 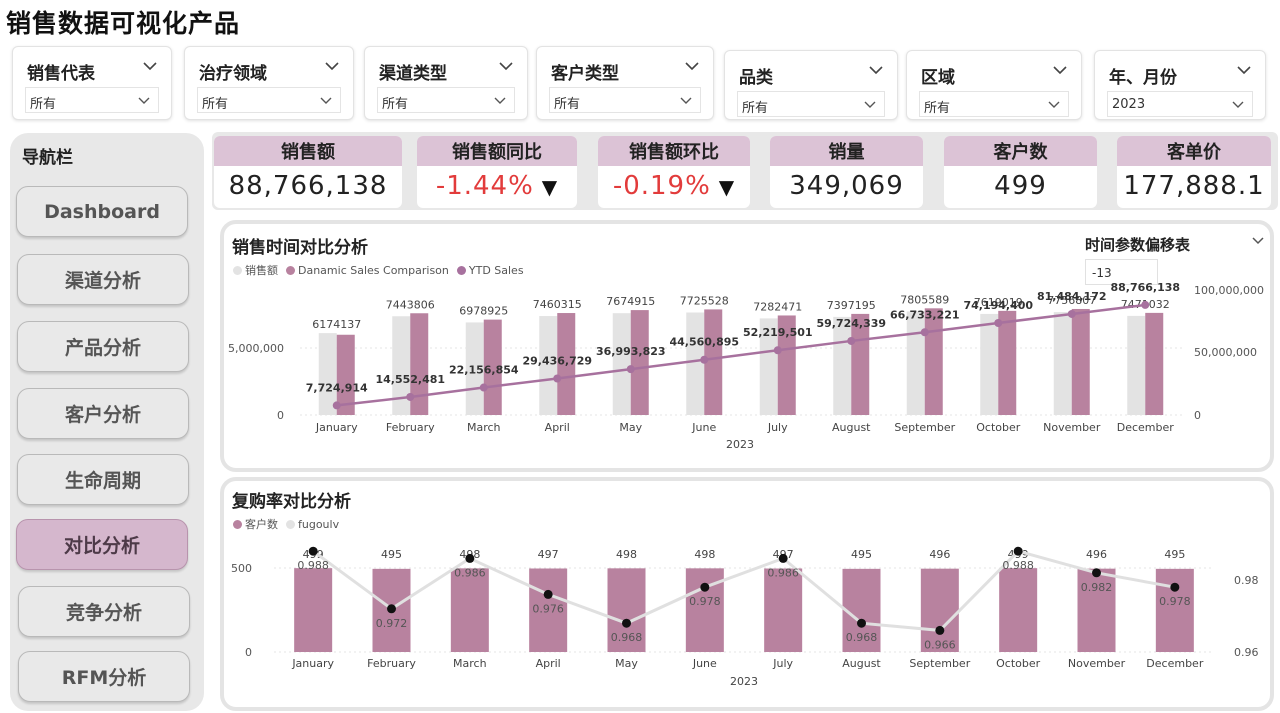 What do you see at coordinates (367, 270) in the screenshot?
I see `legend-item-dynamic: Danamic Sales Comparison` at bounding box center [367, 270].